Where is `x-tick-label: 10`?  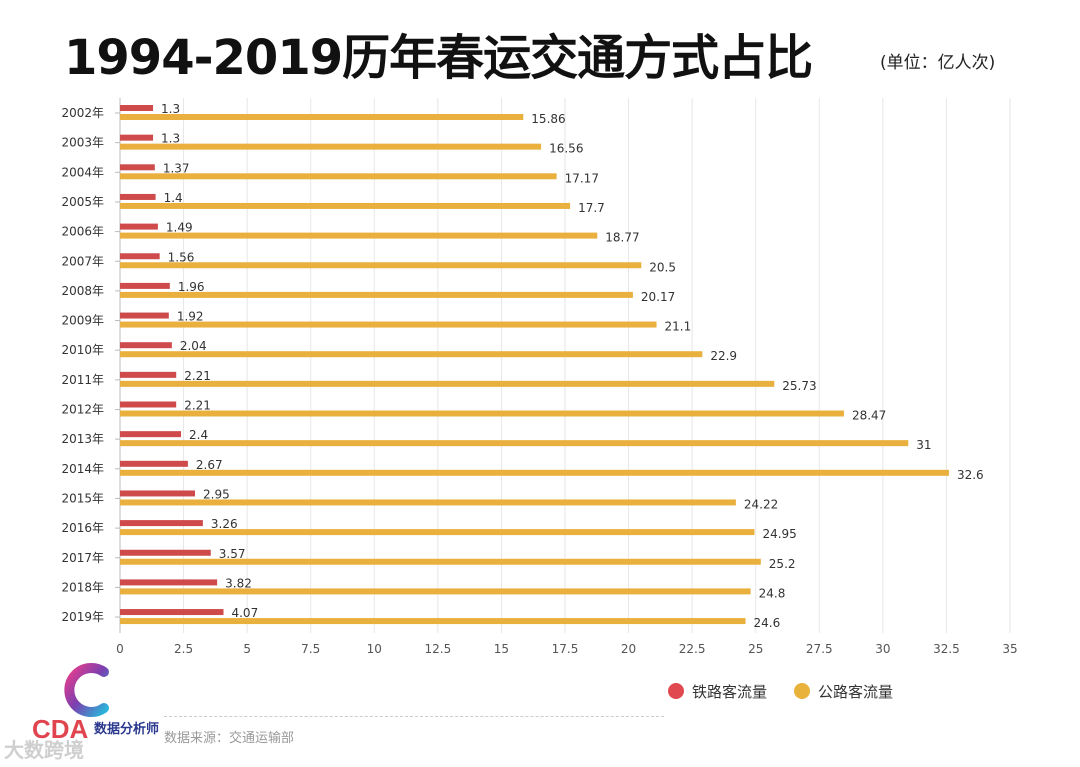
x-tick-label: 10 is located at coordinates (374, 649).